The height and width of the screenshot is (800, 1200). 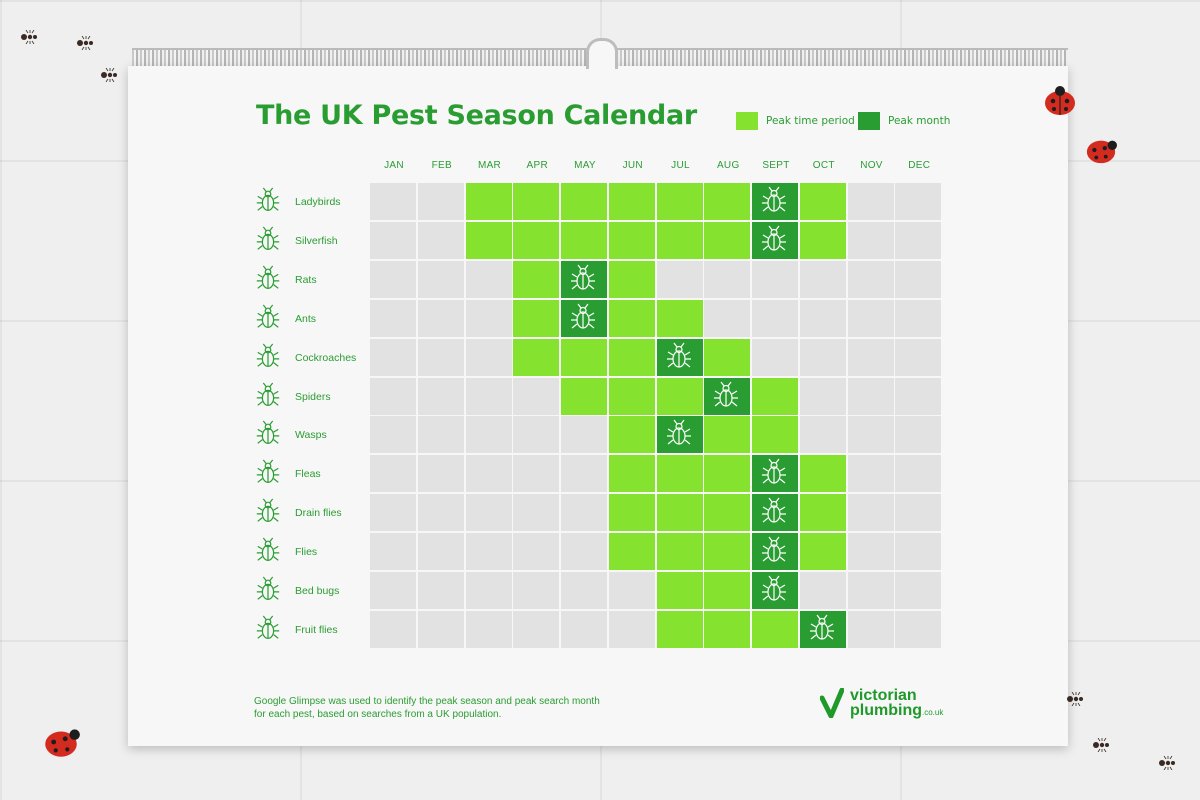 What do you see at coordinates (306, 318) in the screenshot?
I see `pest-label-ants: Ants` at bounding box center [306, 318].